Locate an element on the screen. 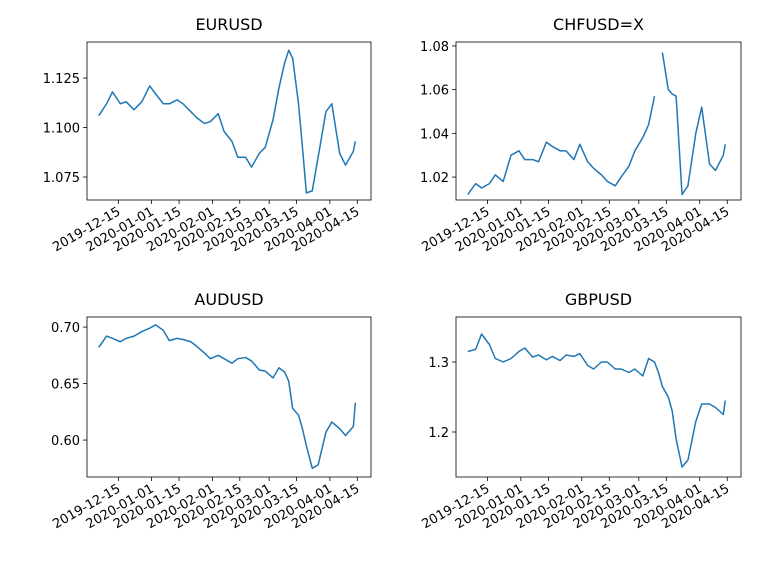 The image size is (758, 573). y-tick-label: 1.04 is located at coordinates (434, 134).